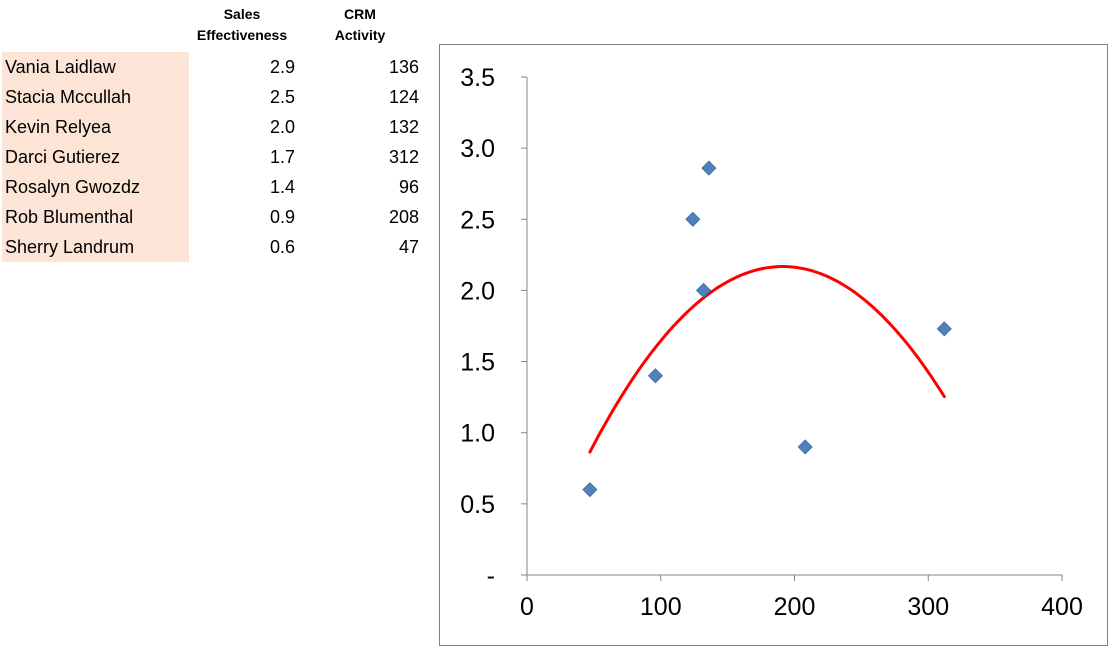 Image resolution: width=1112 pixels, height=649 pixels. I want to click on sales-effectiveness-cell: 2.5, so click(282, 96).